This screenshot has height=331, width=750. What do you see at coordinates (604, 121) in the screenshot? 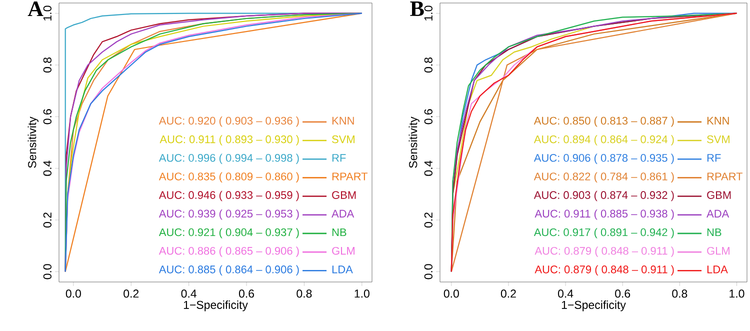
I see `annotation: AUC: 0.850 ( 0.813 – 0.887 )` at bounding box center [604, 121].